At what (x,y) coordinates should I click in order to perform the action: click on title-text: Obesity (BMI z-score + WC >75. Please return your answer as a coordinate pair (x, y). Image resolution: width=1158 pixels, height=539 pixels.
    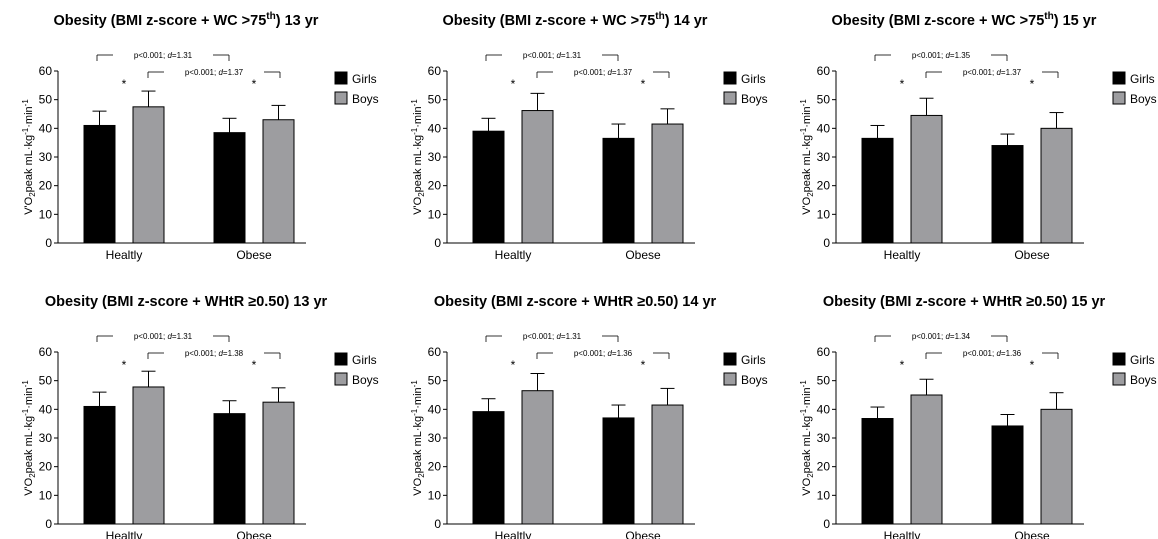
    Looking at the image, I should click on (160, 21).